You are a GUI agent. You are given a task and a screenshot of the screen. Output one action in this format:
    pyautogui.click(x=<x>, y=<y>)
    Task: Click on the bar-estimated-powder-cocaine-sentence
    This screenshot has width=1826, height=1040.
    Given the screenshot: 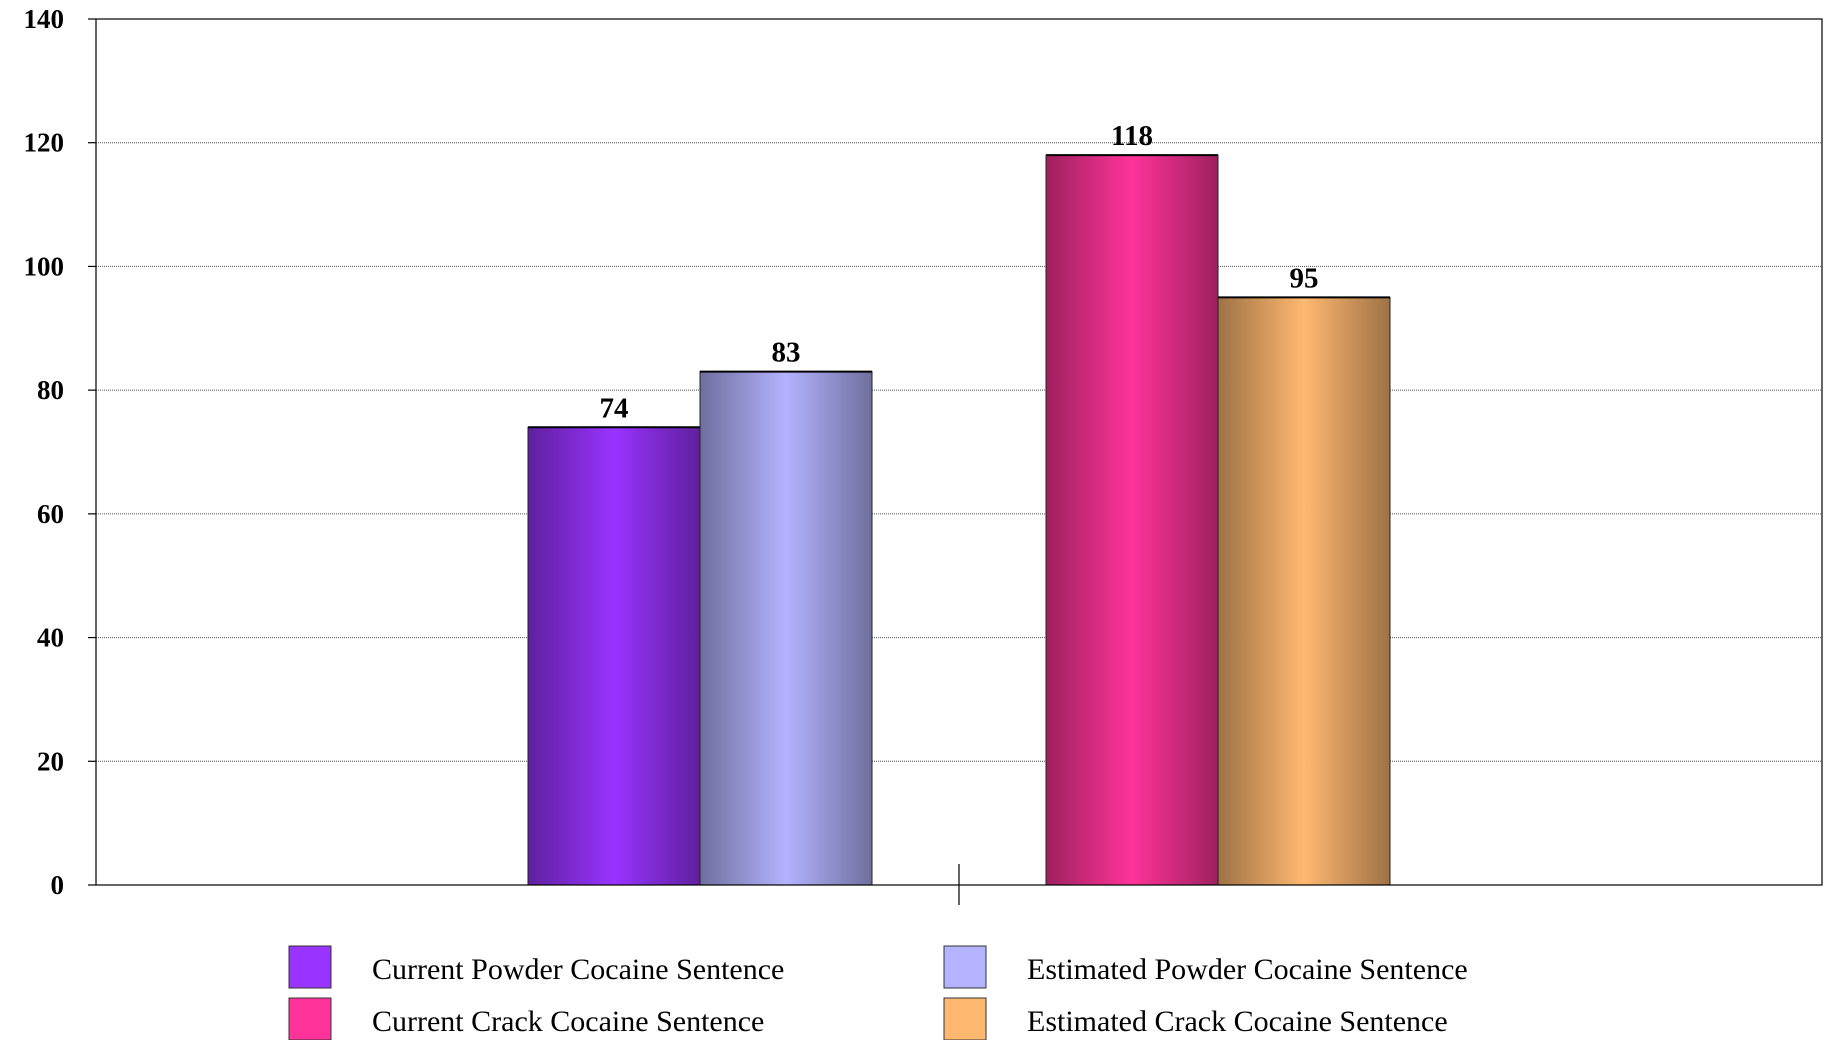 What is the action you would take?
    pyautogui.click(x=786, y=628)
    